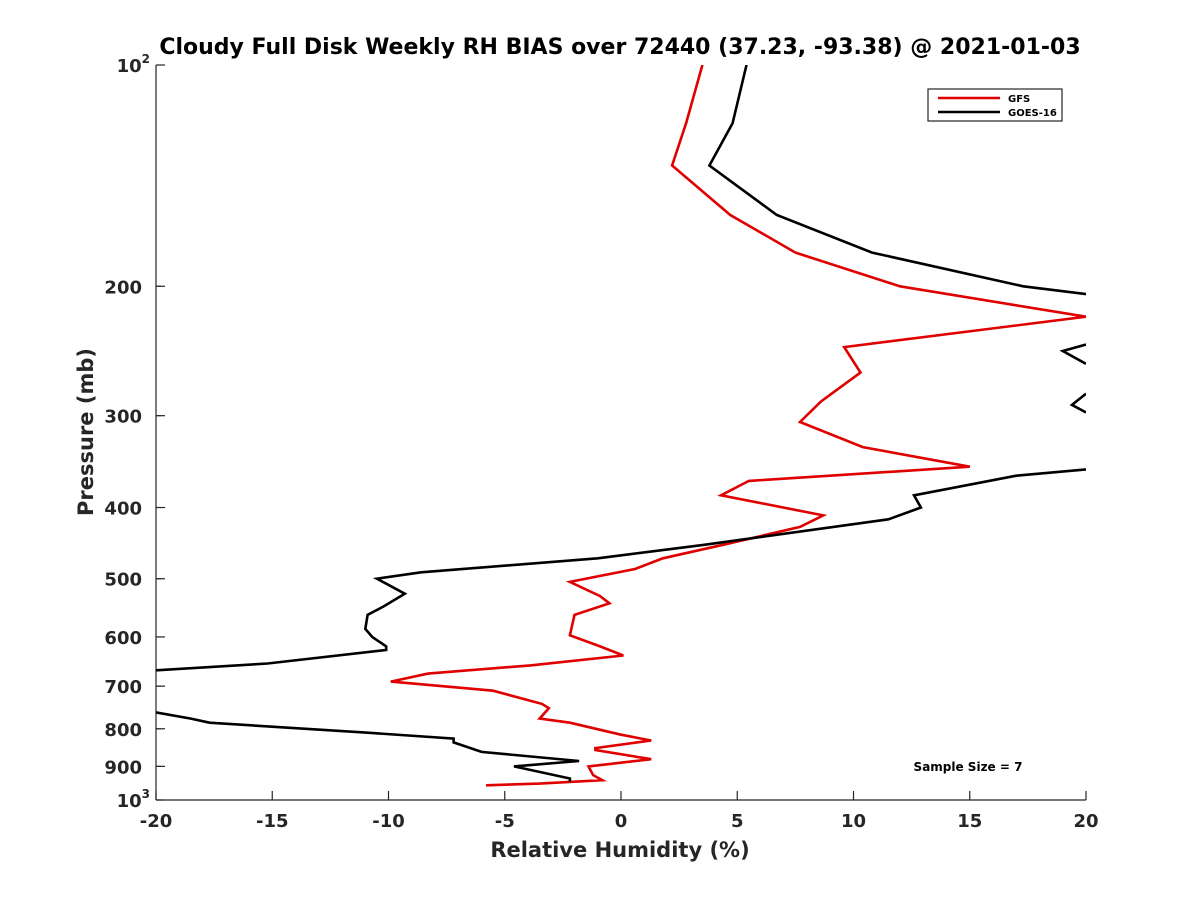  Describe the element at coordinates (388, 821) in the screenshot. I see `x-tick-label: -10` at that location.